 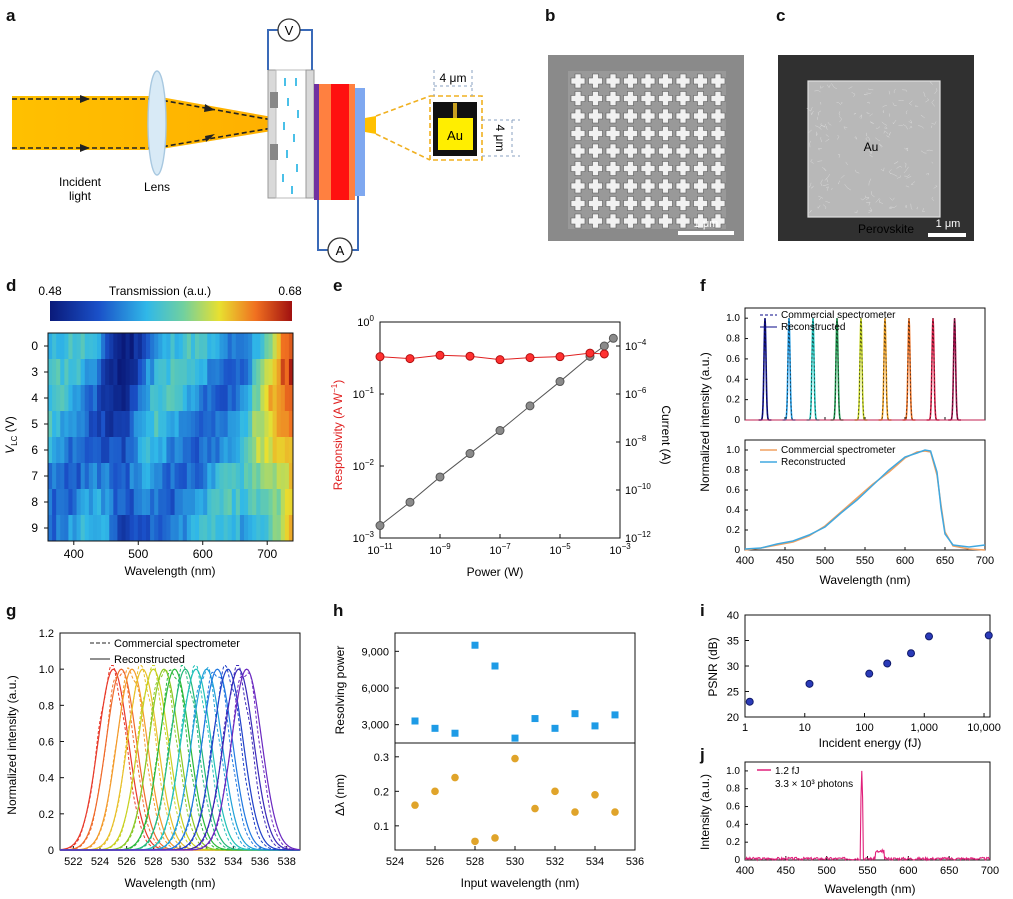 What do you see at coordinates (34, 528) in the screenshot?
I see `tick-label: 9` at bounding box center [34, 528].